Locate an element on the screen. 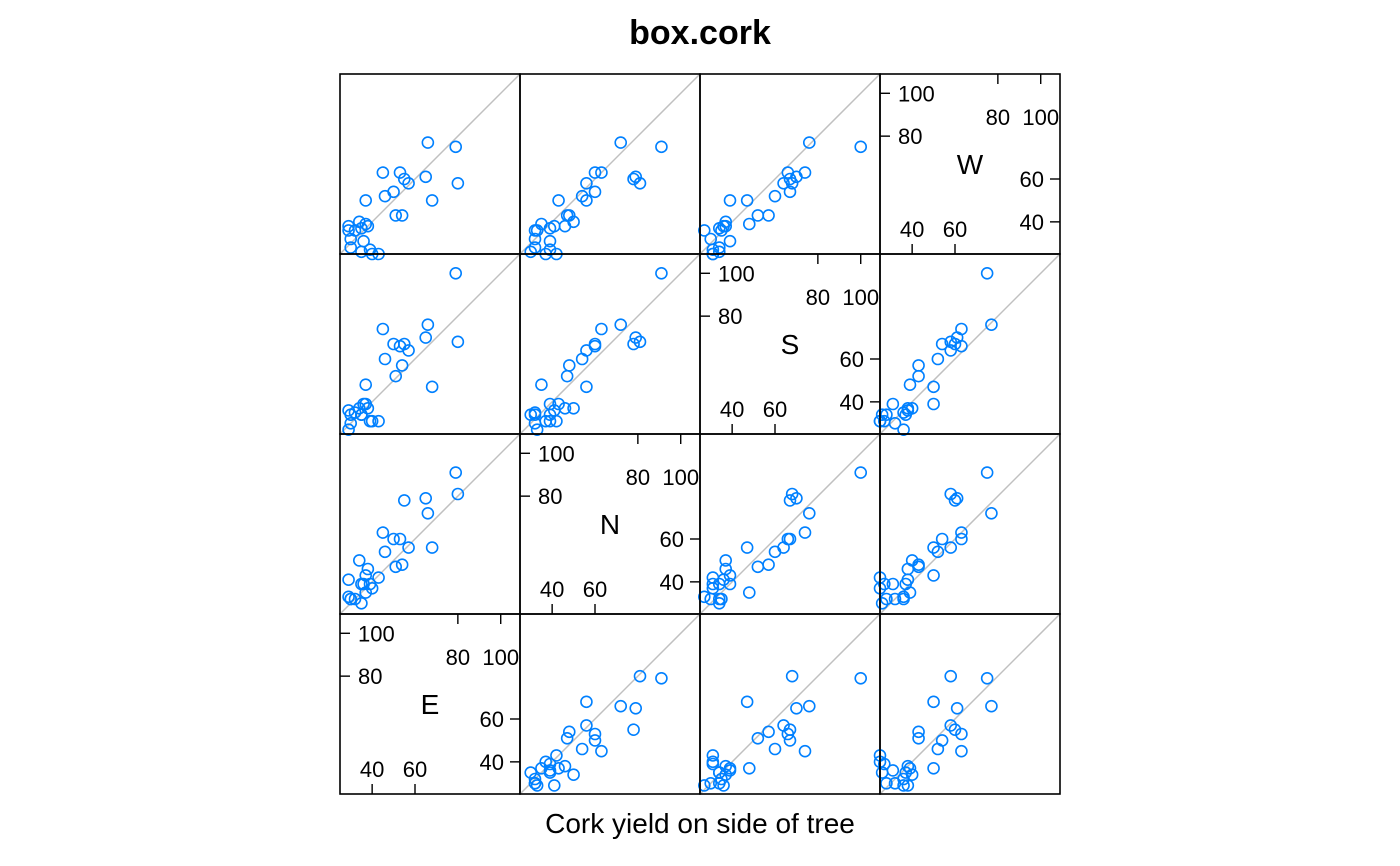 Image resolution: width=1400 pixels, height=866 pixels. panel-N-vs-N: N 40 40 60 60 80 80 100 100 is located at coordinates (610, 524).